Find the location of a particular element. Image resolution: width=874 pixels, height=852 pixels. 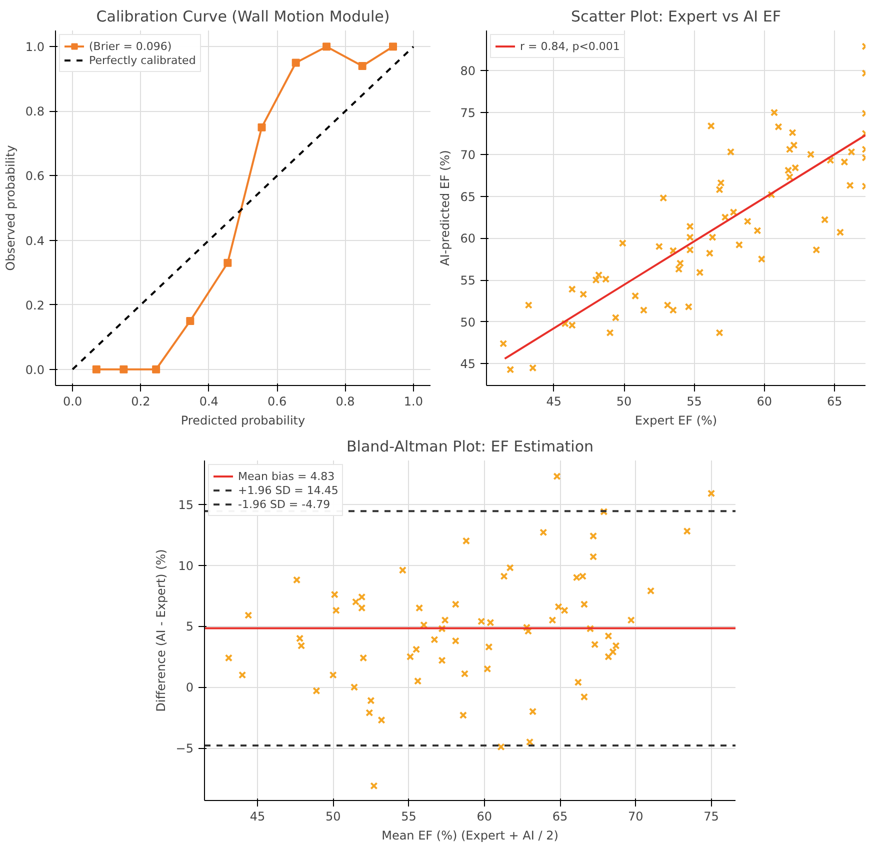

x-tick-label: 0.6 is located at coordinates (277, 401).